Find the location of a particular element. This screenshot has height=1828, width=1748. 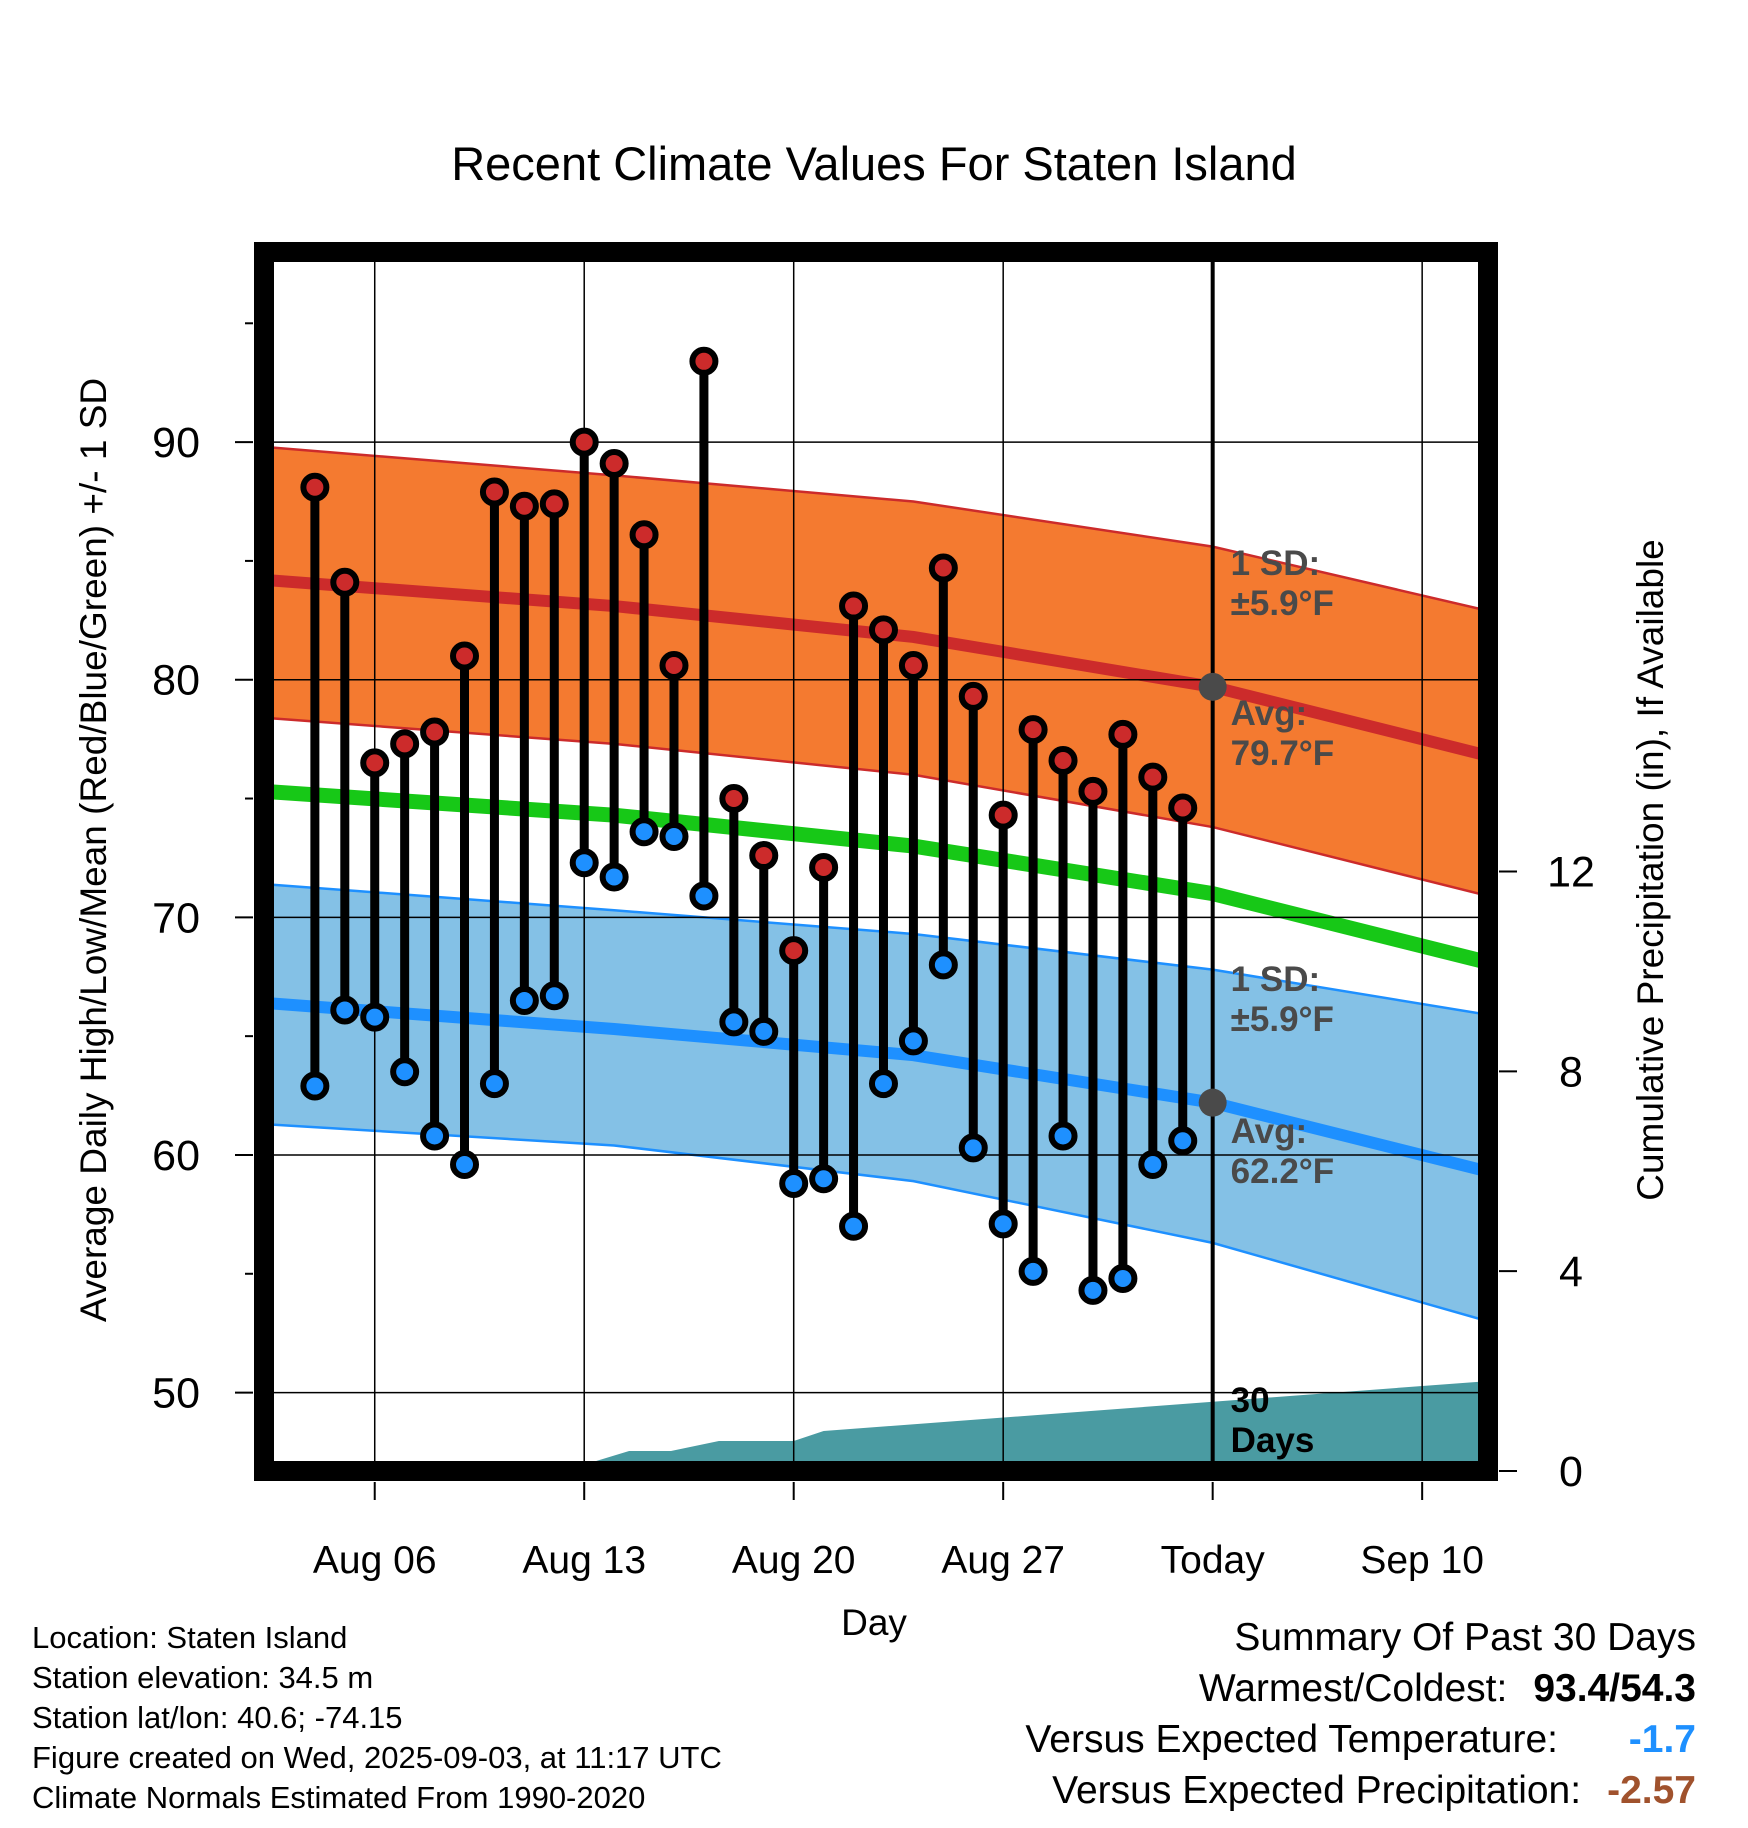

x-tick-label: Today is located at coordinates (1213, 1560).